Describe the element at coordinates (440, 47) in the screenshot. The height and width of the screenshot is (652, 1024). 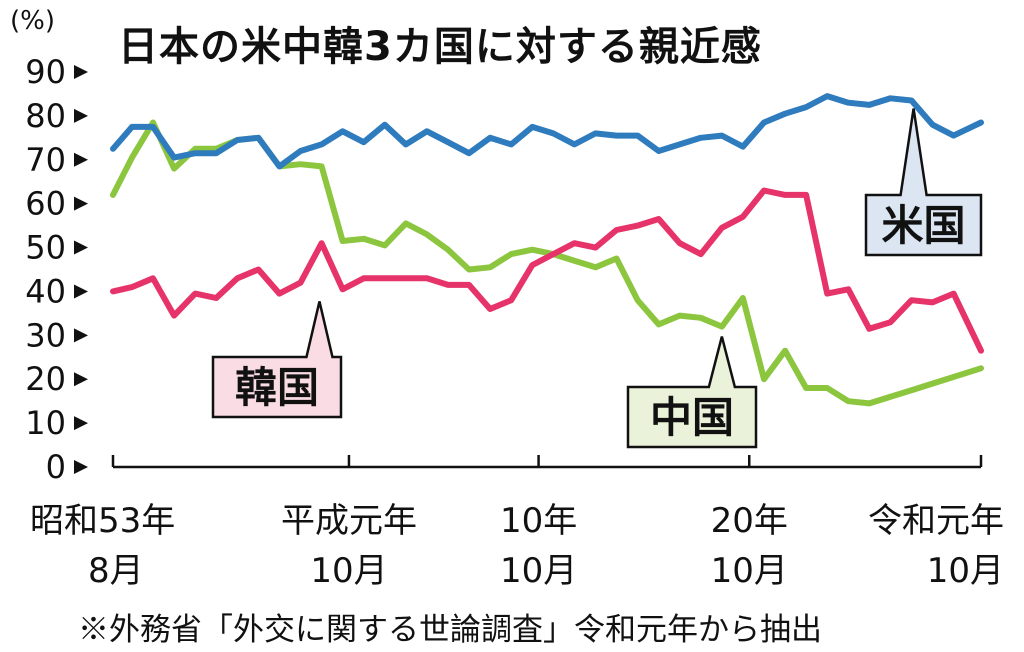
I see `chart-title: 日本の米中韓3カ国に対する親近感` at that location.